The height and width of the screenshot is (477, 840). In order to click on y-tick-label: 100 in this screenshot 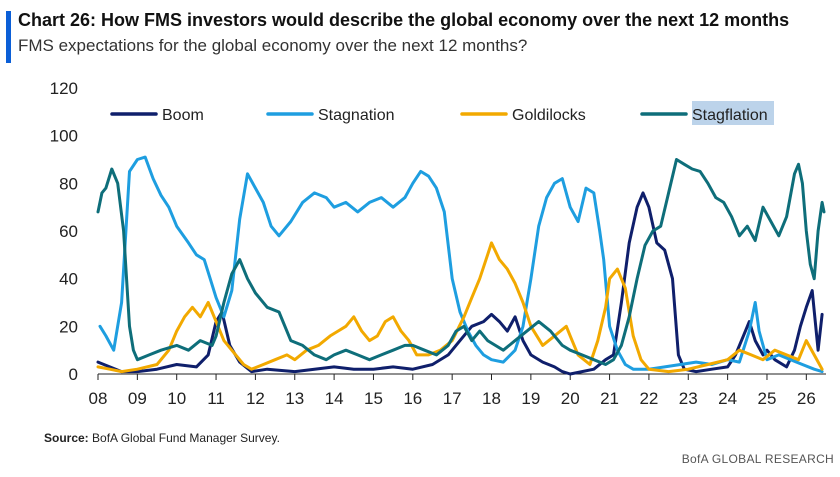, I will do `click(64, 136)`.